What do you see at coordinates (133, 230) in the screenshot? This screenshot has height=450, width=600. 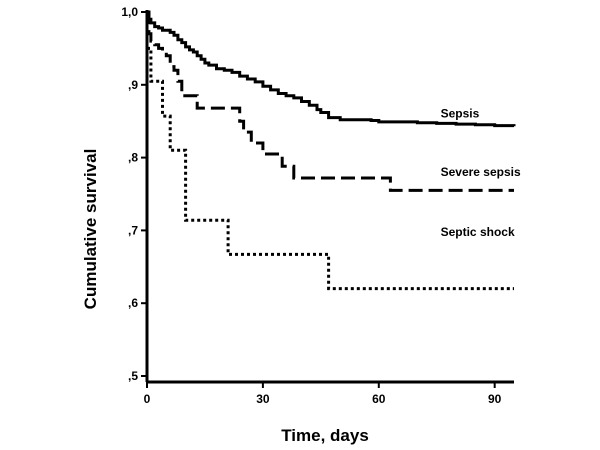 I see `y-tick-label: ,7` at bounding box center [133, 230].